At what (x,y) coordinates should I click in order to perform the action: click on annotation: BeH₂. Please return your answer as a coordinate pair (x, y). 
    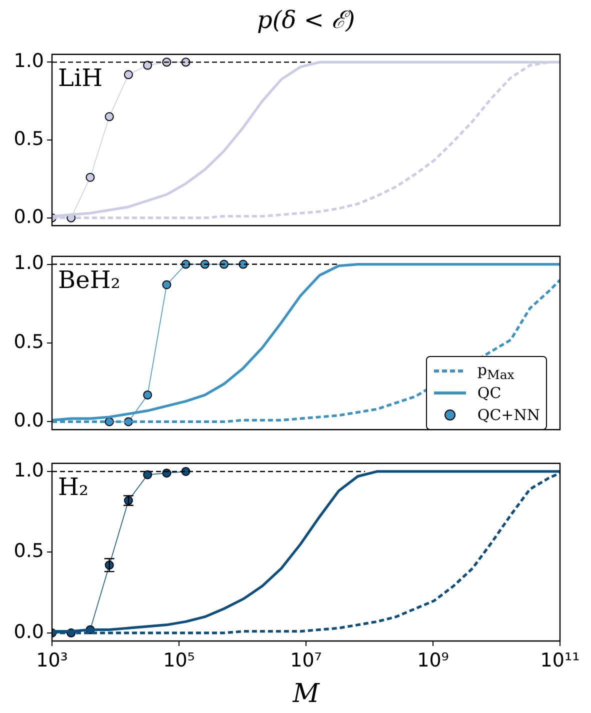
    Looking at the image, I should click on (89, 280).